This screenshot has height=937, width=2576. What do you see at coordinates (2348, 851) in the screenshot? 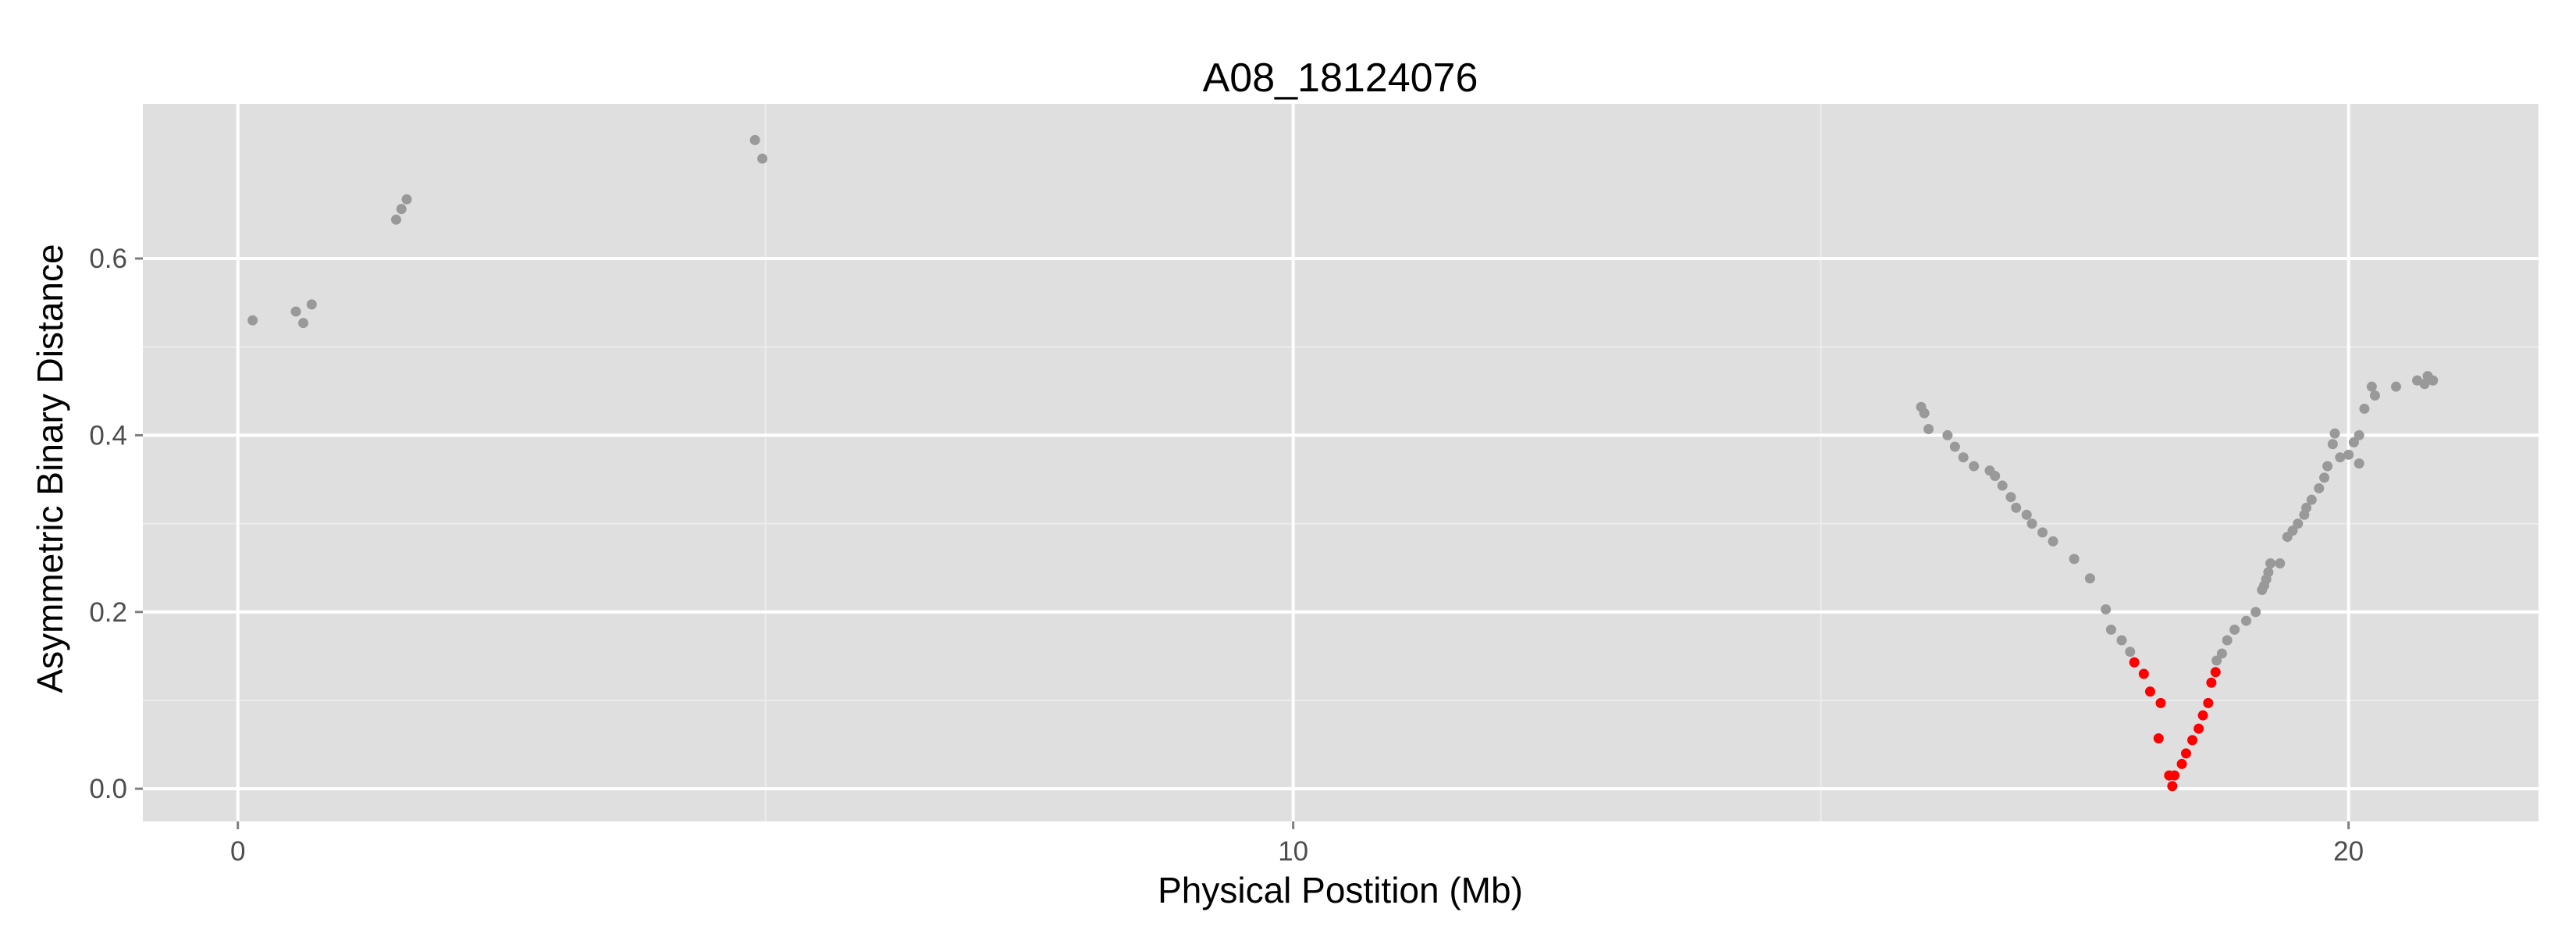
I see `x-tick-label: 20` at bounding box center [2348, 851].